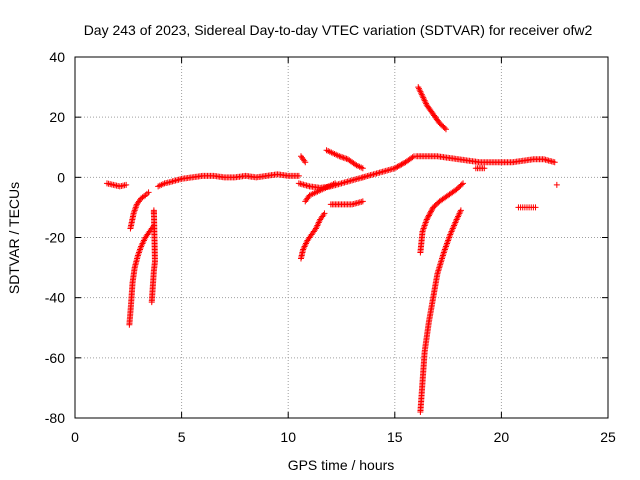  What do you see at coordinates (57, 117) in the screenshot?
I see `y-tick-label: 20` at bounding box center [57, 117].